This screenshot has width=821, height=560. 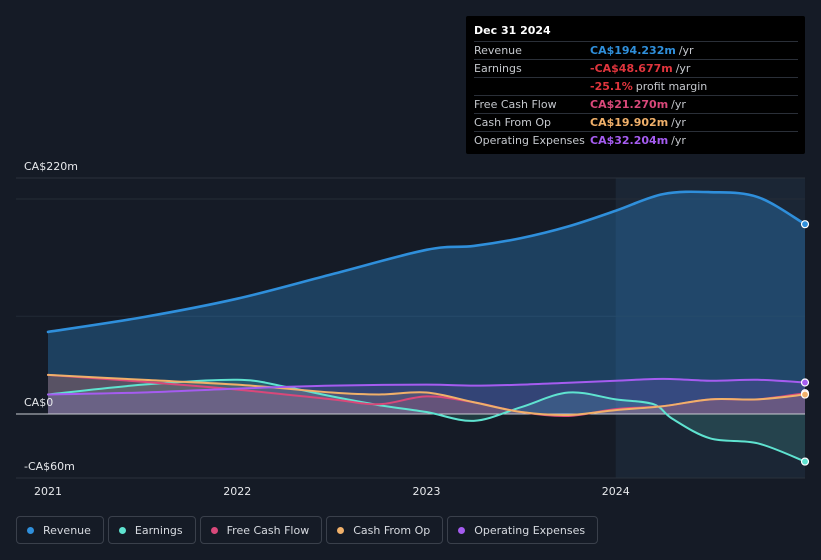 I want to click on series-line-earnings, so click(x=426, y=420).